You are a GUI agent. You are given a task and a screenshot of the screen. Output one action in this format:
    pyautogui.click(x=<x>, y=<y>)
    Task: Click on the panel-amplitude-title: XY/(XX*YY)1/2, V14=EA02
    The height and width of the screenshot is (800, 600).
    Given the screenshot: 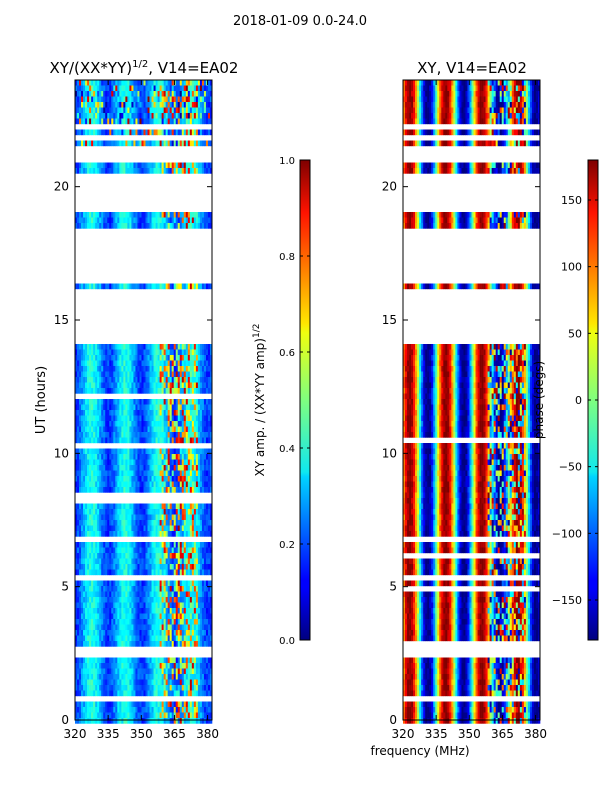 What is the action you would take?
    pyautogui.click(x=144, y=68)
    